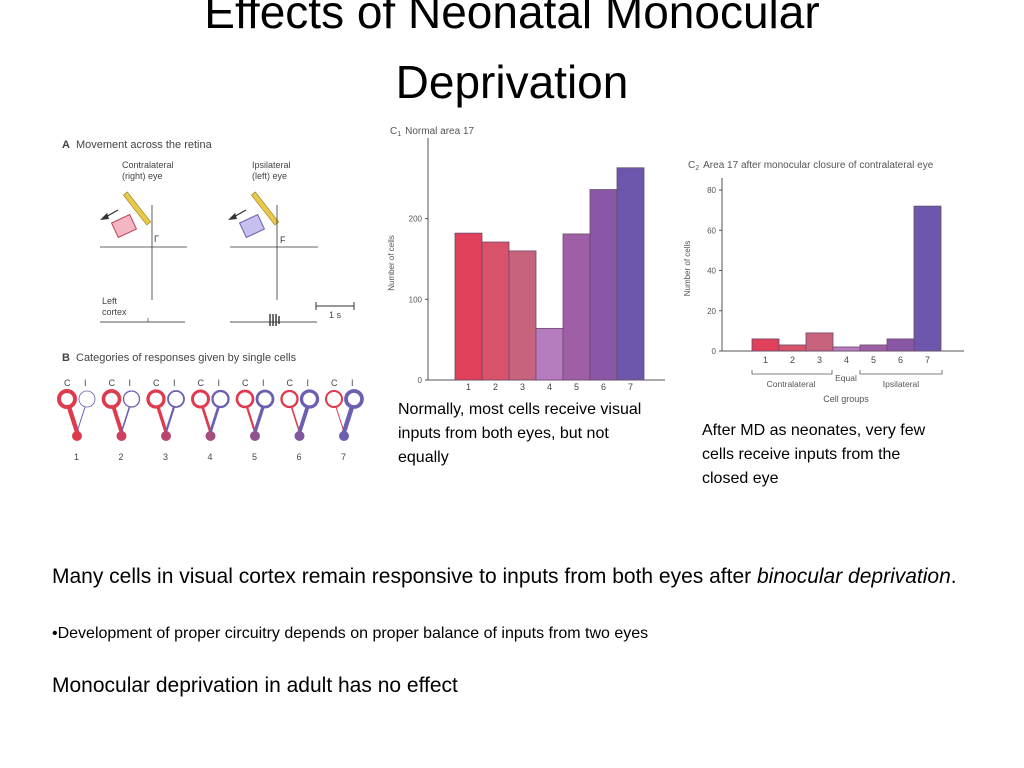  I want to click on y-tick-label: 0, so click(420, 380).